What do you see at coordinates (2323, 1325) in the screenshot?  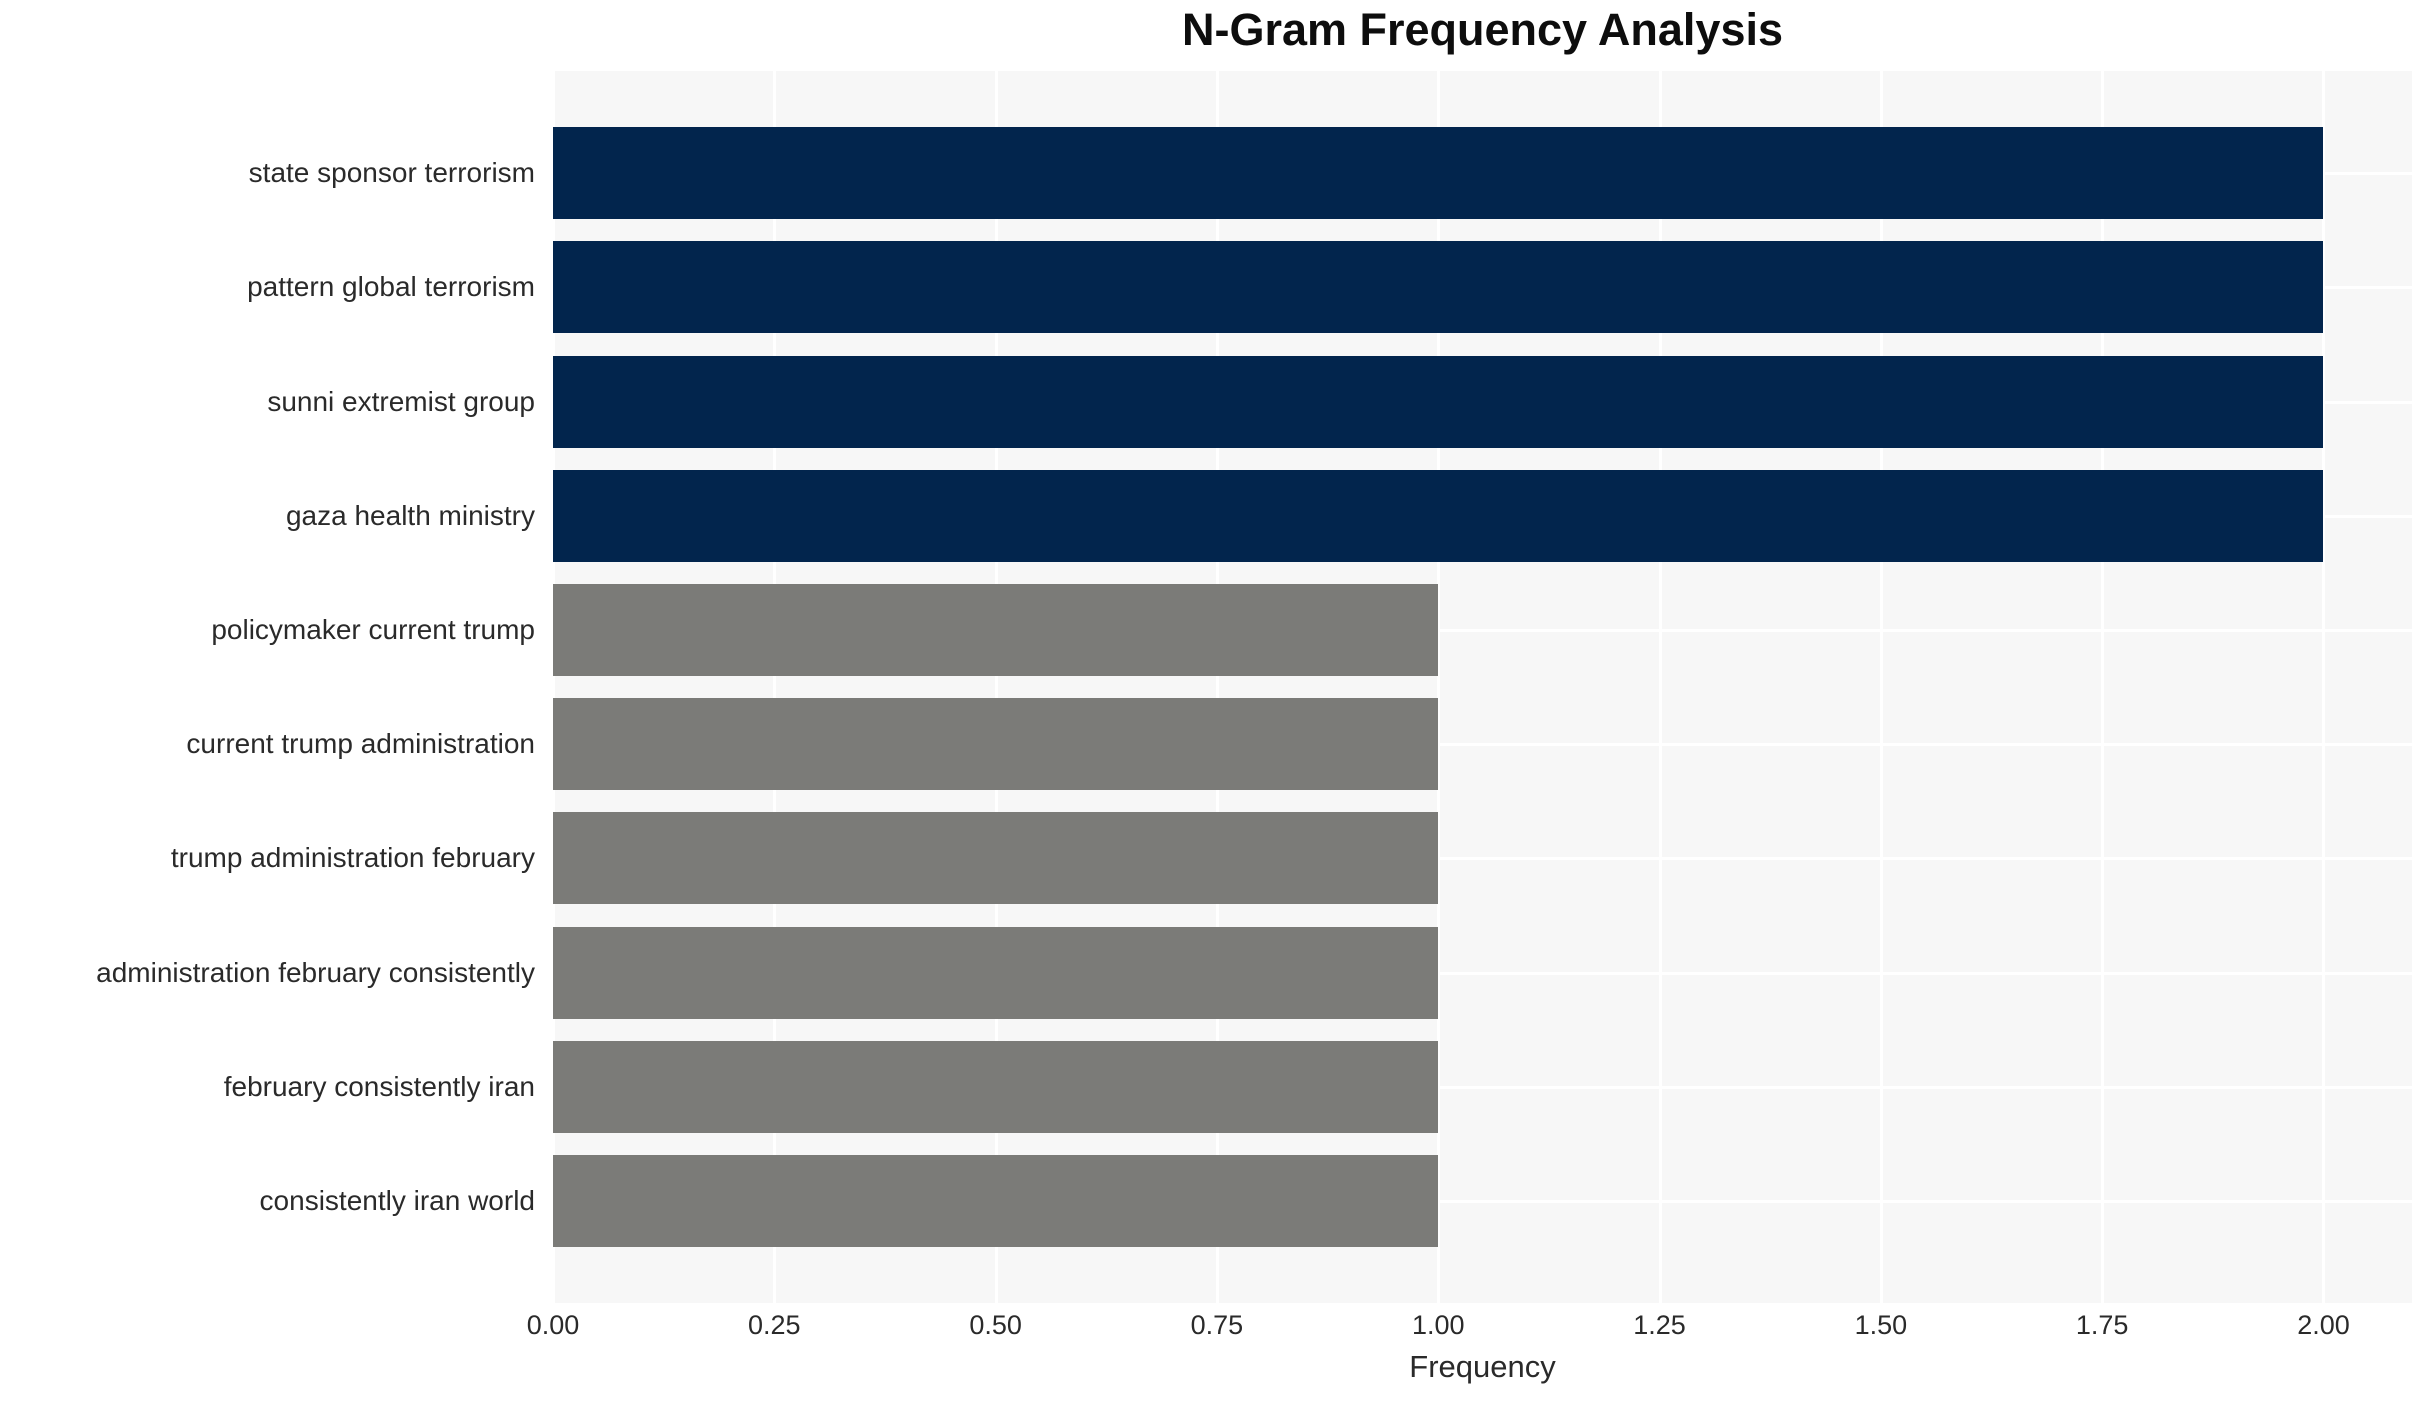 I see `x-tick-label: 2.00` at bounding box center [2323, 1325].